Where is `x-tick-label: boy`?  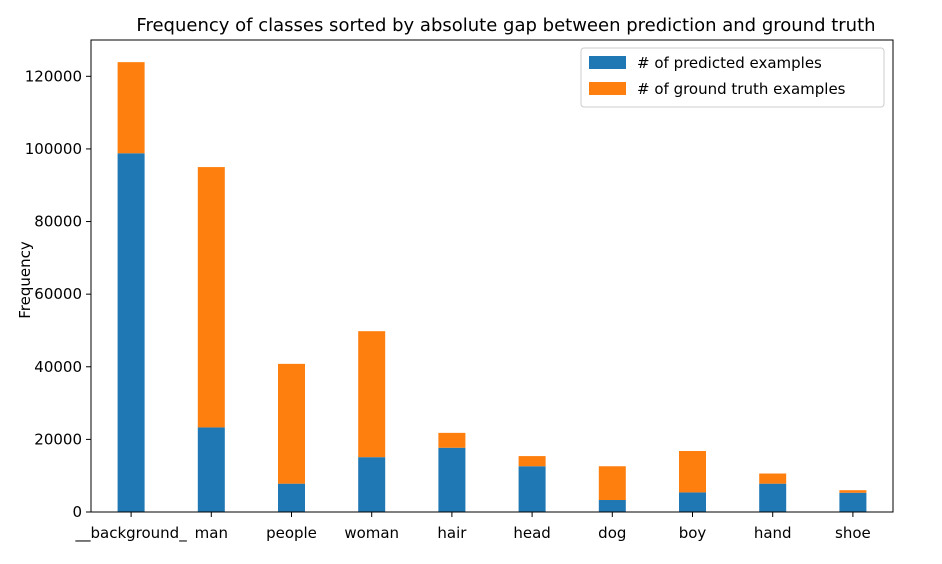 x-tick-label: boy is located at coordinates (693, 533).